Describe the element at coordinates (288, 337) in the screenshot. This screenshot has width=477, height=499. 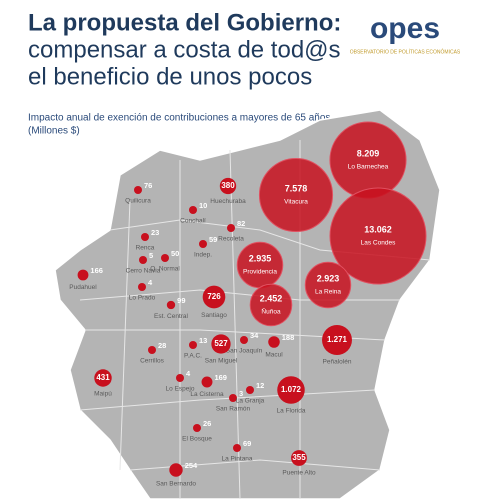
I see `value-label: 188` at that location.